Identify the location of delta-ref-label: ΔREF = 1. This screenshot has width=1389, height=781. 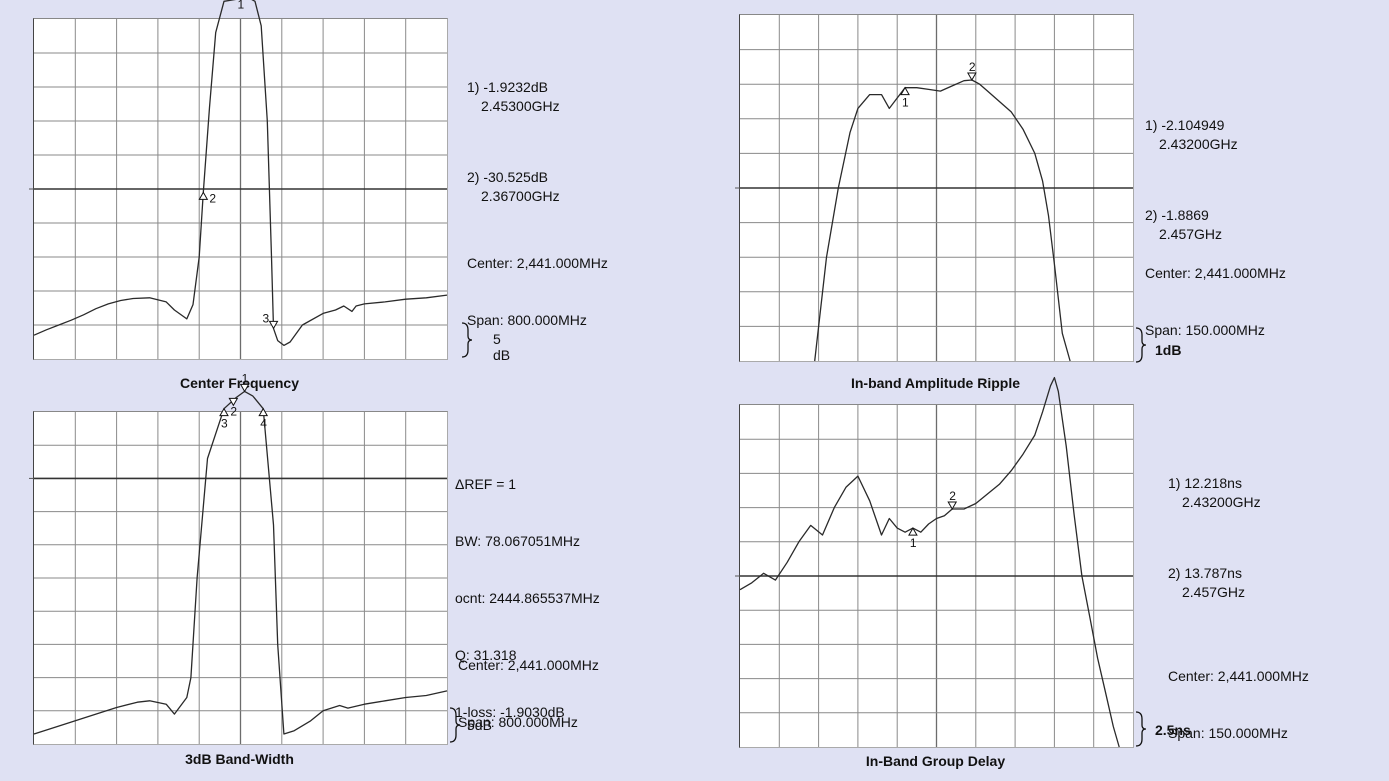
(486, 484).